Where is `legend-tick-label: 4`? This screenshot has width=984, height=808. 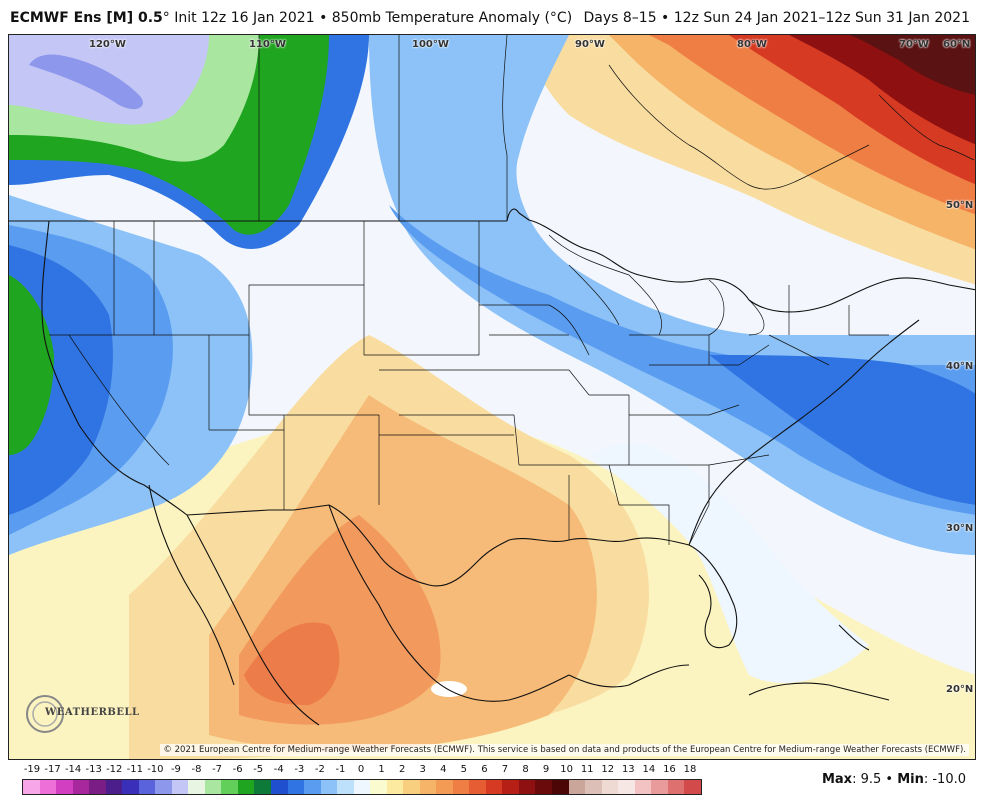 legend-tick-label: 4 is located at coordinates (443, 769).